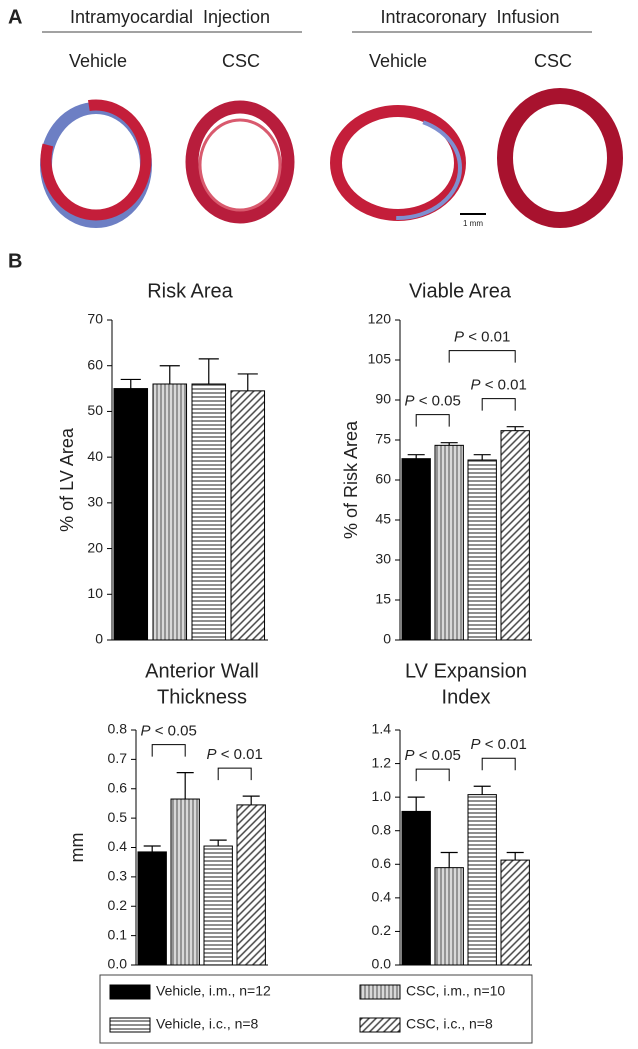  I want to click on chart-title: Index, so click(466, 697).